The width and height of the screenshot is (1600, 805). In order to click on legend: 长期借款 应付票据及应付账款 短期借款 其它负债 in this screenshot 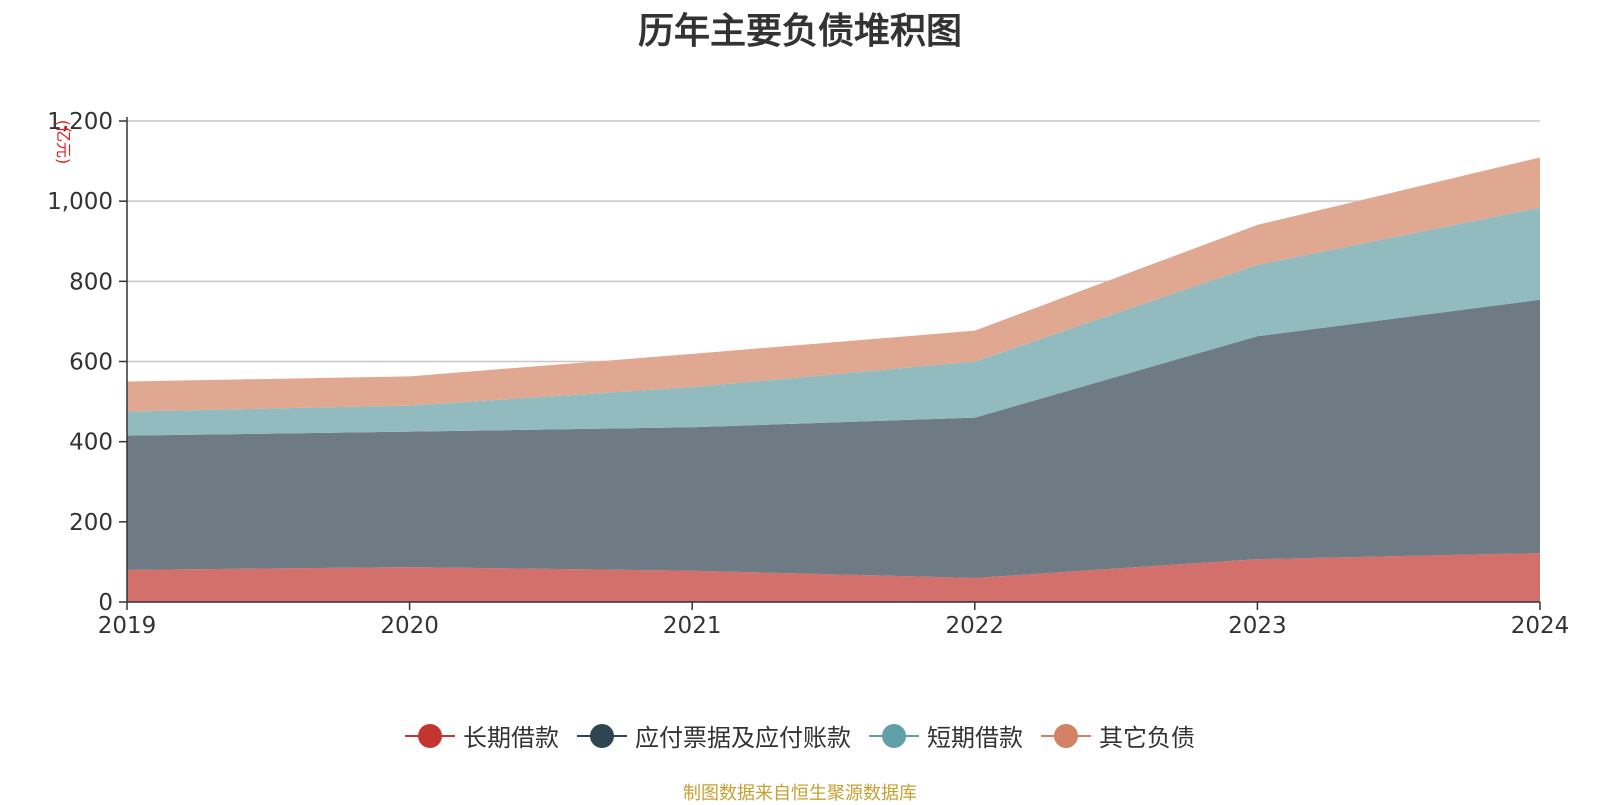, I will do `click(800, 735)`.